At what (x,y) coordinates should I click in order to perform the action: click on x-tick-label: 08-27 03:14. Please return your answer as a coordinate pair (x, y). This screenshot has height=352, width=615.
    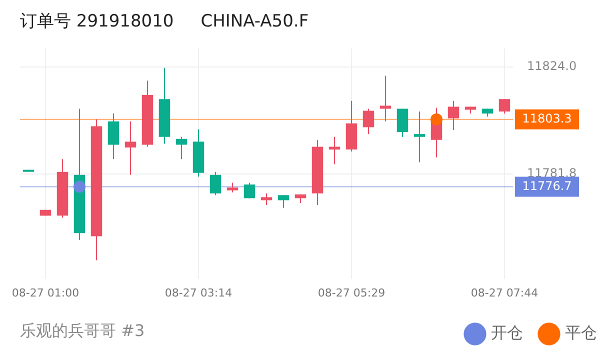
    Looking at the image, I should click on (198, 293).